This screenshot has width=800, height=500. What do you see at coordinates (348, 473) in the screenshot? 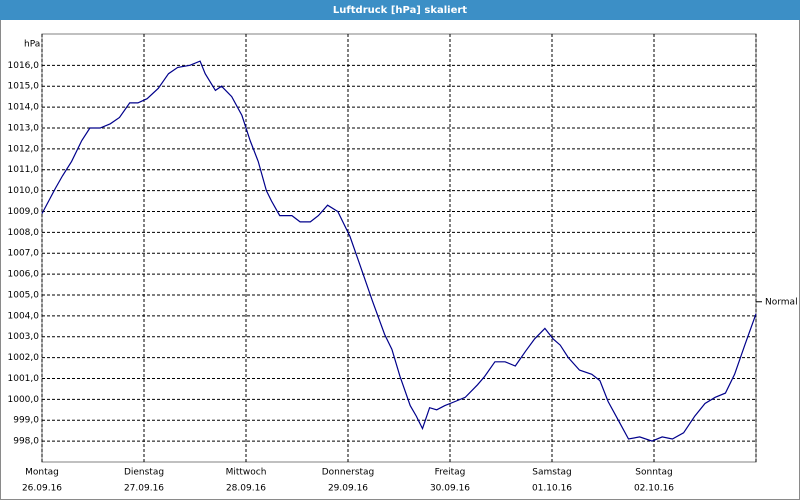
I see `x-tick-label: Donnerstag` at bounding box center [348, 473].